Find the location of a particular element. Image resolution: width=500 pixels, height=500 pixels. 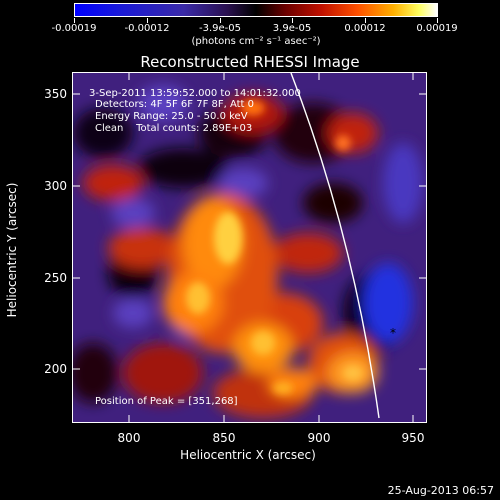

peak-marker: * is located at coordinates (393, 333).